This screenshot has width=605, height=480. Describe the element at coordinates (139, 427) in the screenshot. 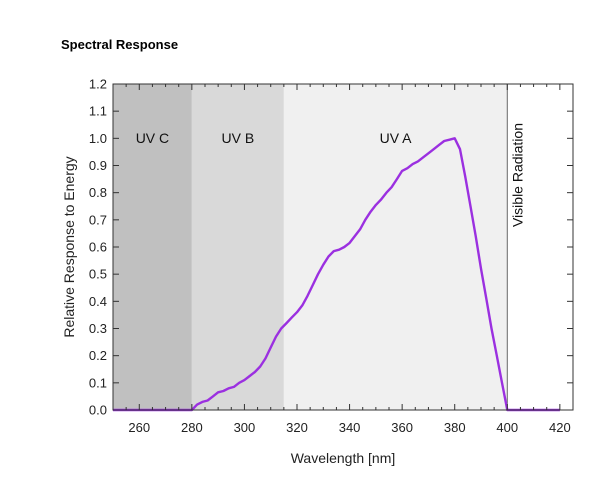

I see `x-tick-label: 260` at that location.